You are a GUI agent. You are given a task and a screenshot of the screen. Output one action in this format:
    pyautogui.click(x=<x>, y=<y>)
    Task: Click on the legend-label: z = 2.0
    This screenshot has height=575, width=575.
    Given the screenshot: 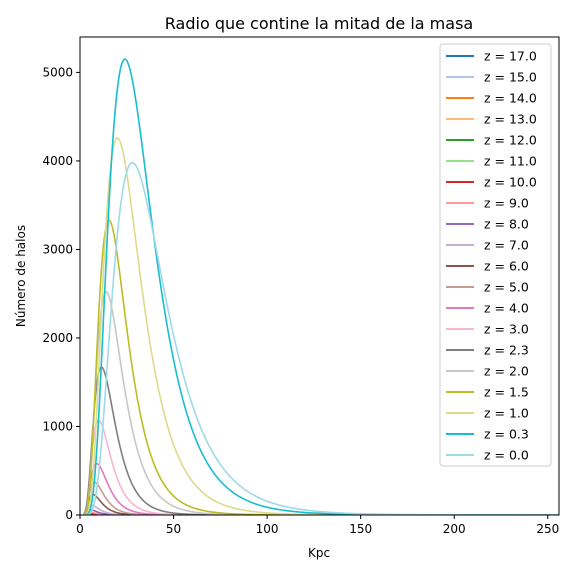 What is the action you would take?
    pyautogui.click(x=506, y=371)
    